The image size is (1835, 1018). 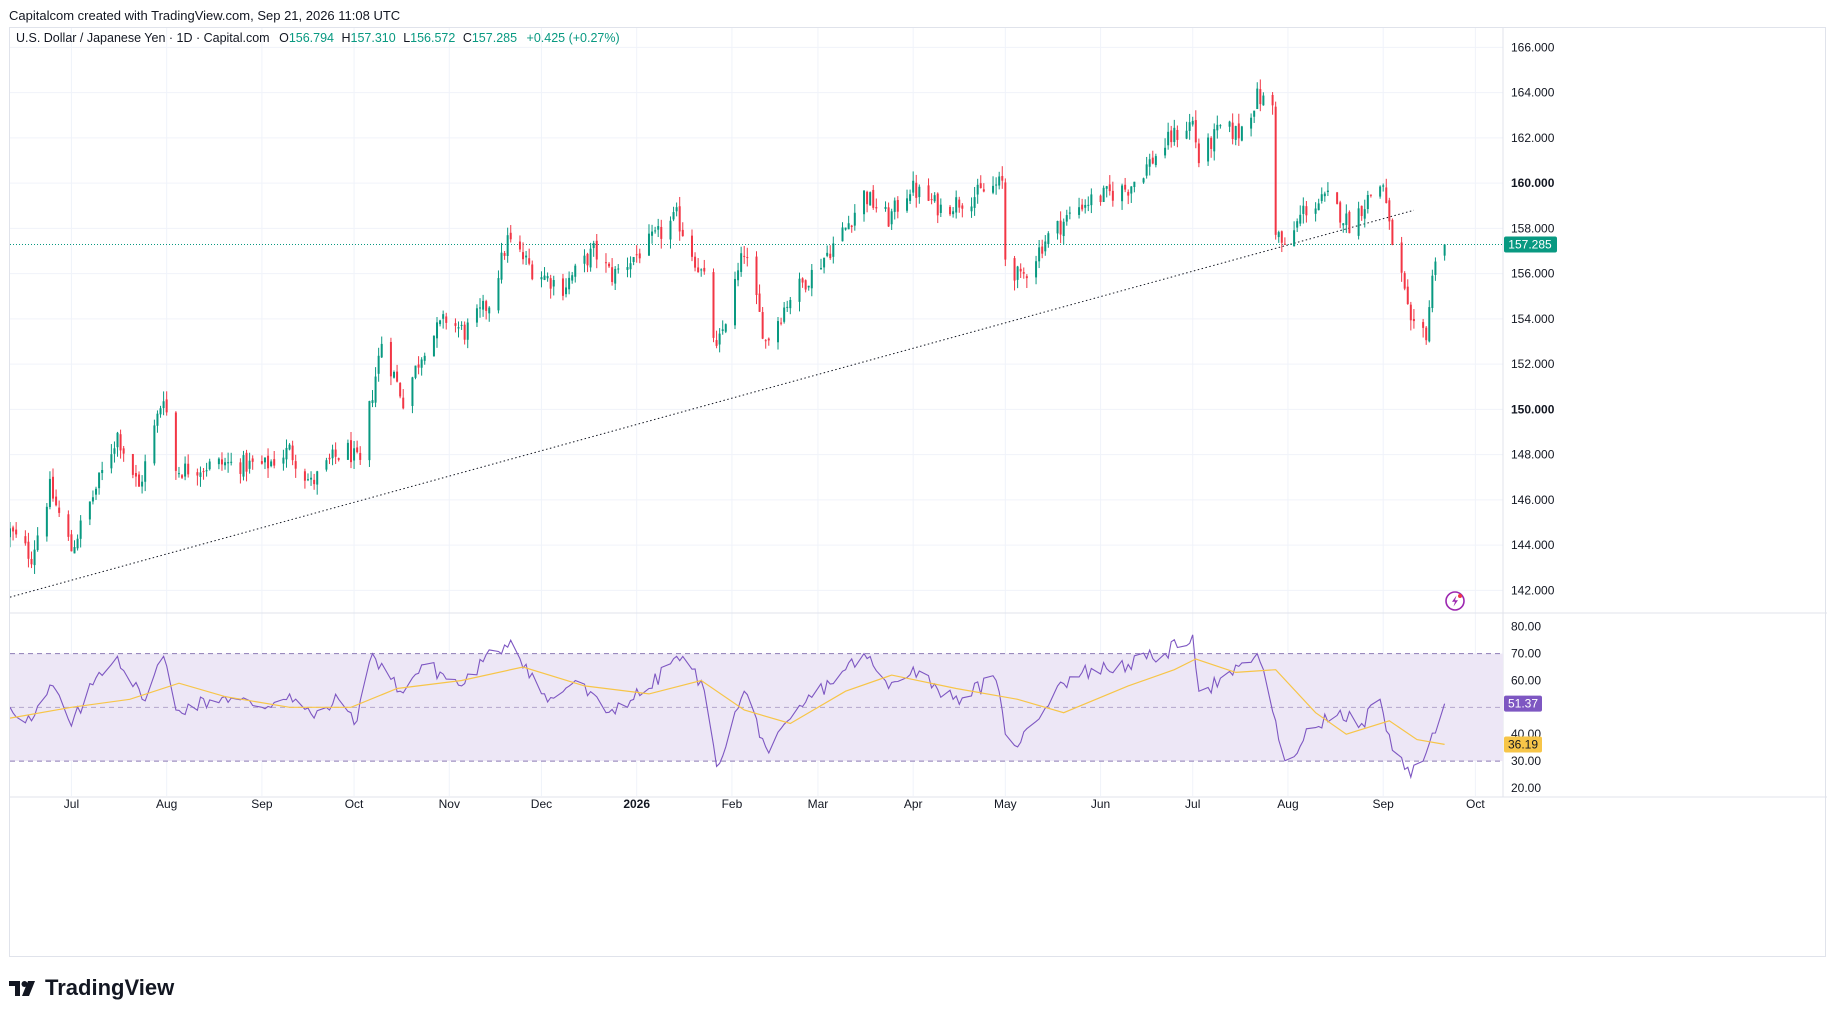 I want to click on time-tick-label: May, so click(x=1005, y=804).